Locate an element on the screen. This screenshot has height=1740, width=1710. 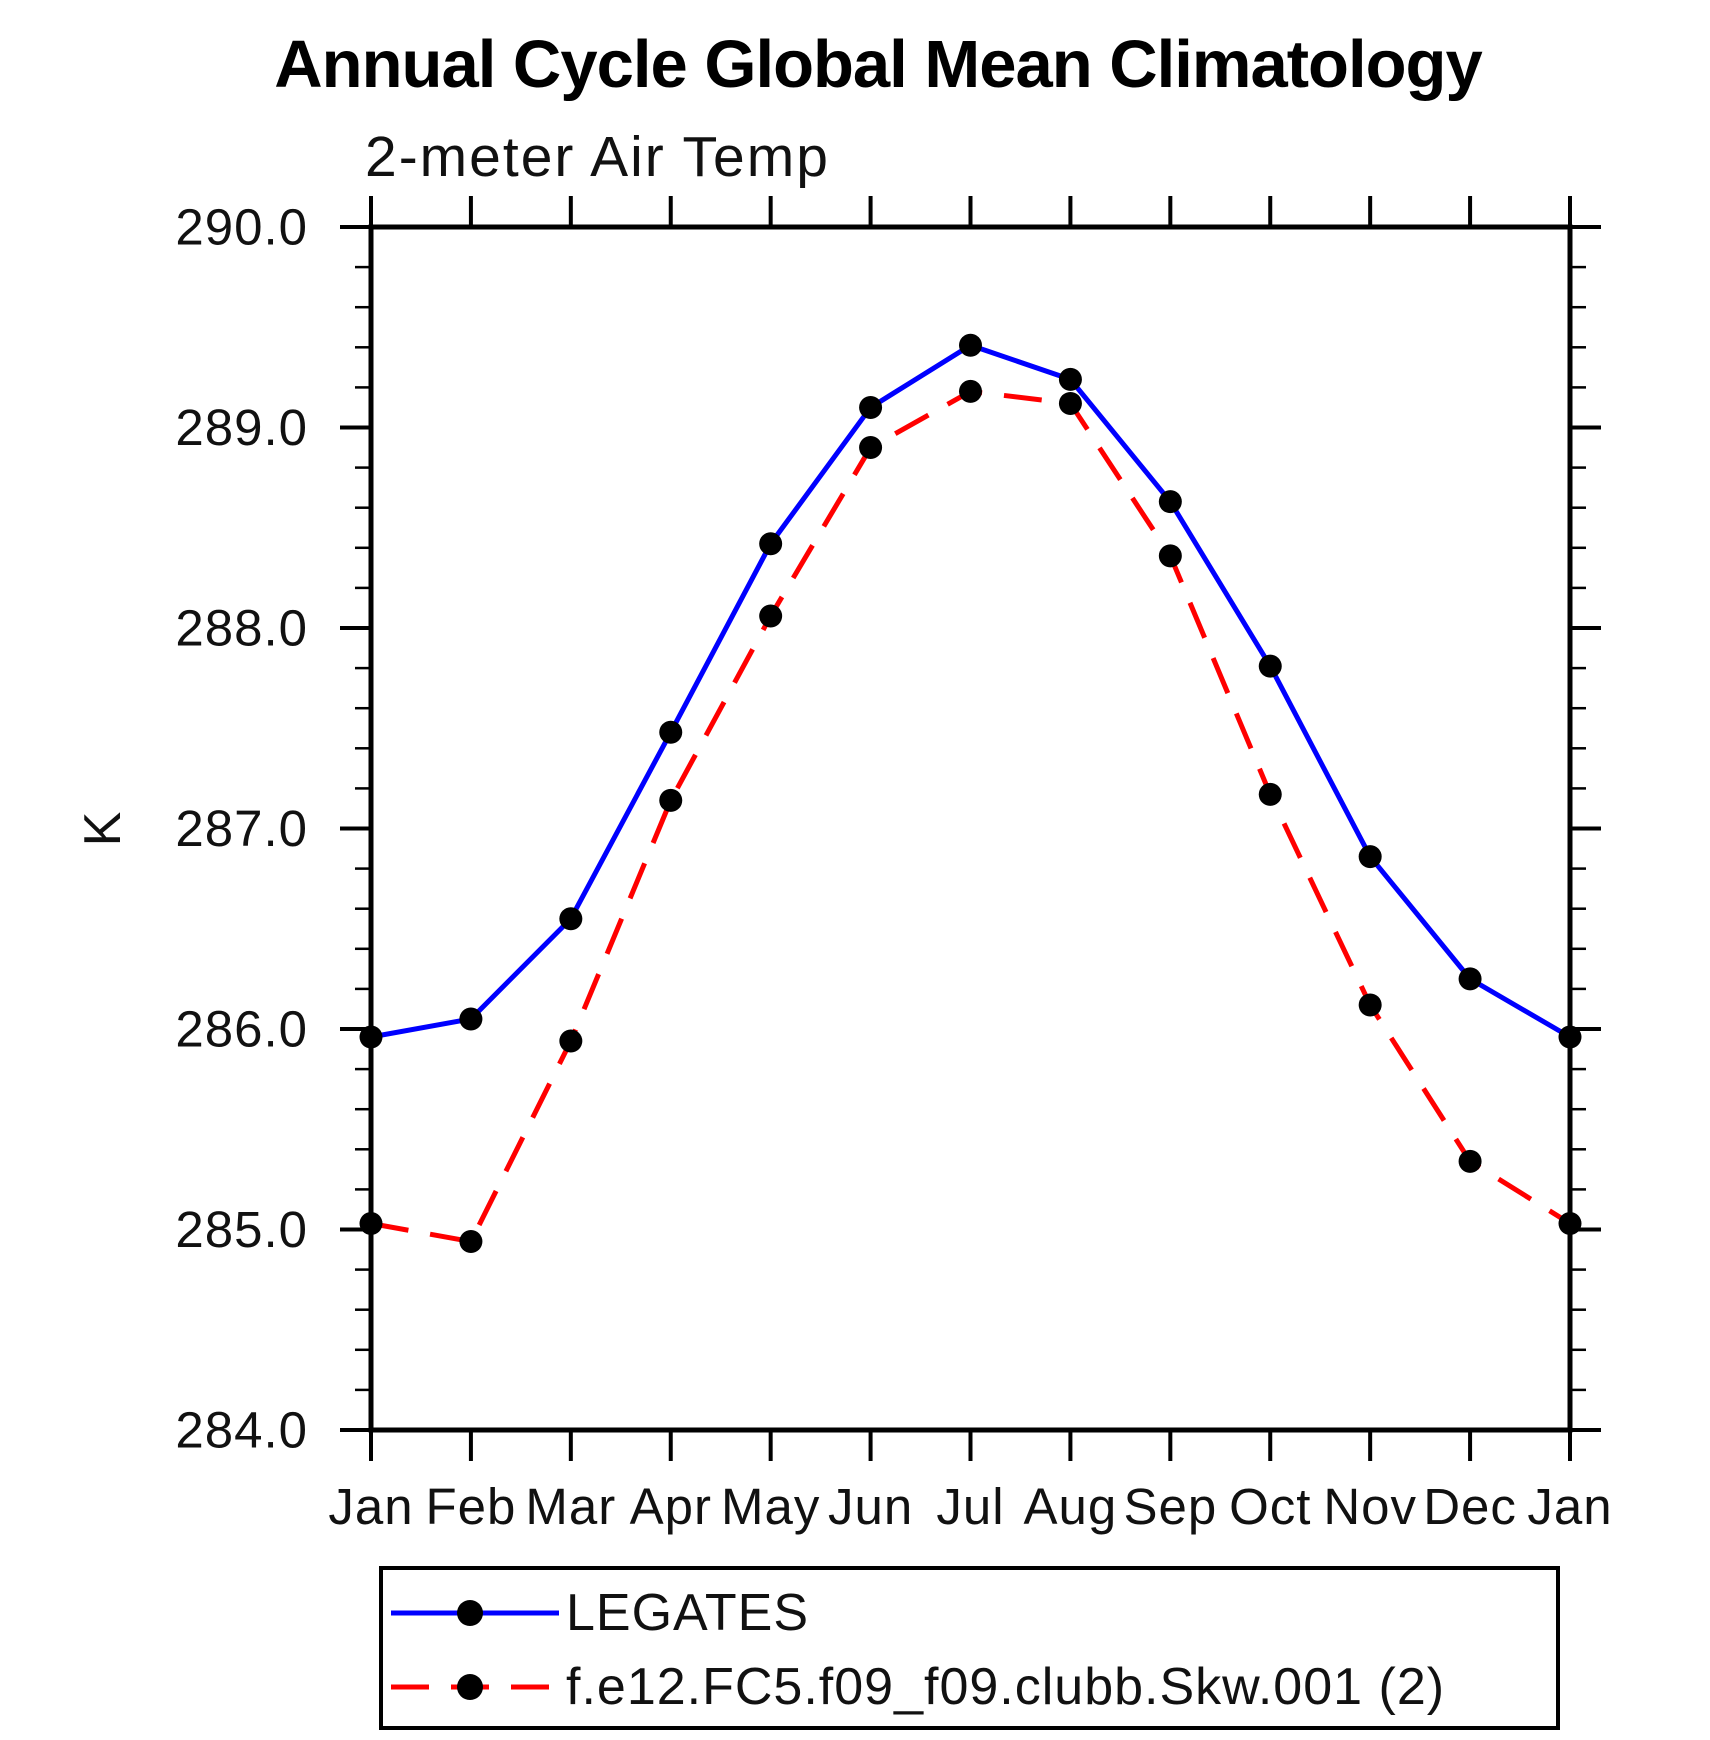
y-tick-label: 285.0 is located at coordinates (241, 1229).